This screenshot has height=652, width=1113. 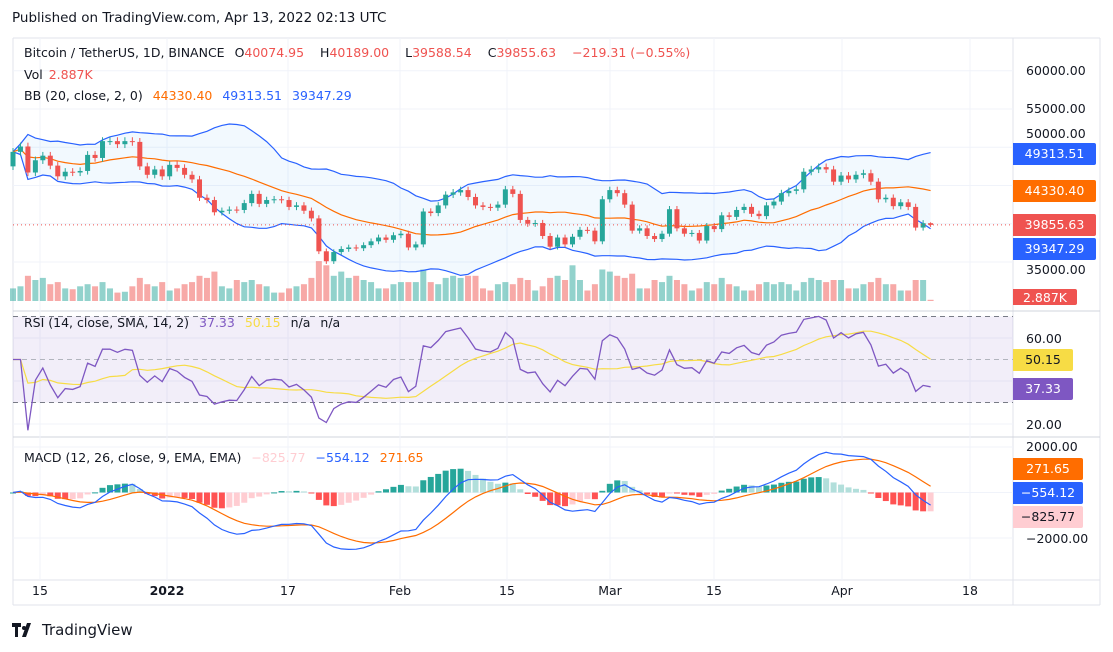 What do you see at coordinates (182, 95) in the screenshot?
I see `bb-basis-value: 44330.40` at bounding box center [182, 95].